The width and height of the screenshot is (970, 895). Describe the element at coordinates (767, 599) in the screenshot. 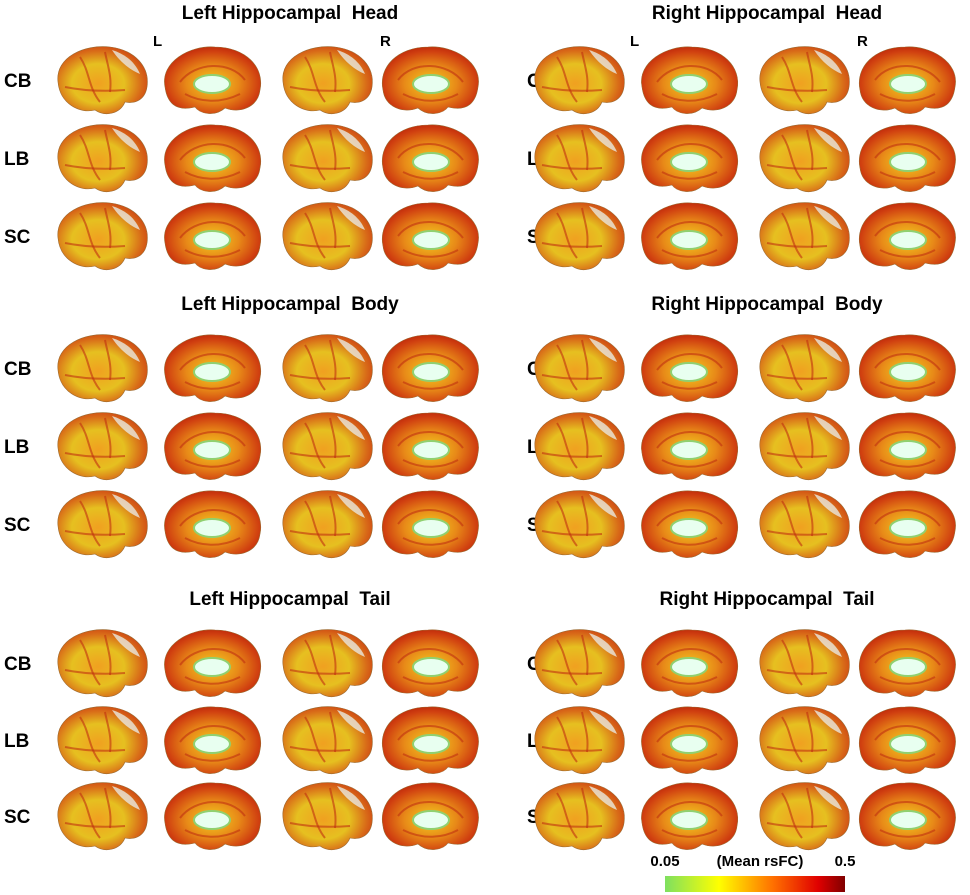

I see `panel-title: Right Hippocampal Tail` at that location.